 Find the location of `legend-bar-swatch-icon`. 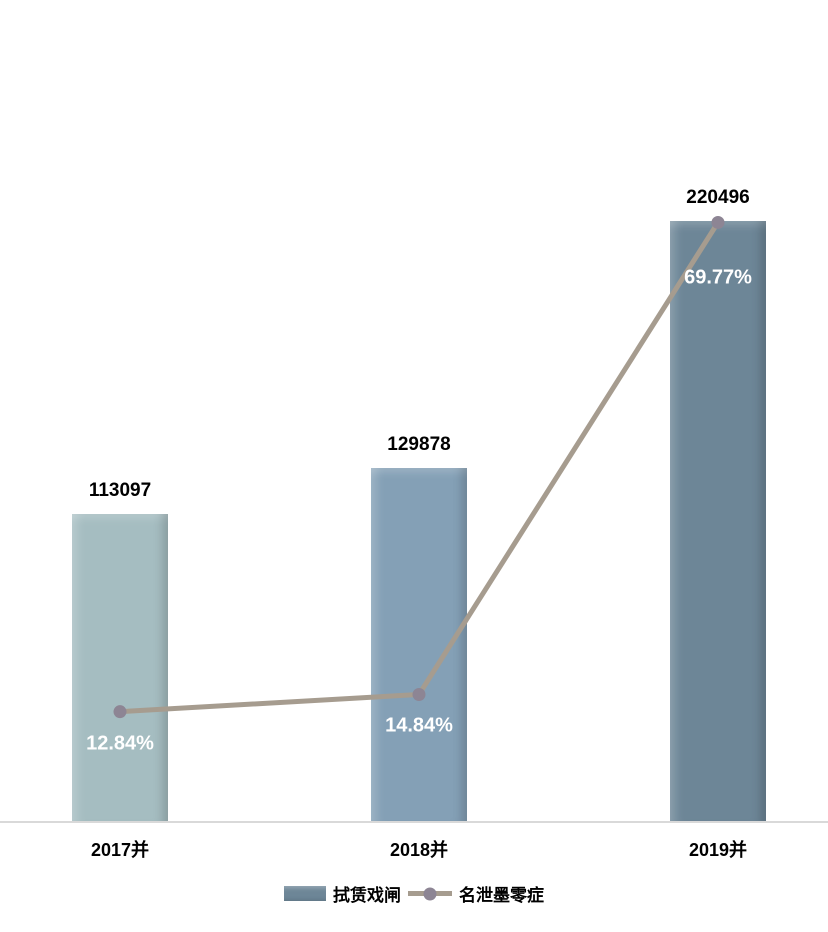

legend-bar-swatch-icon is located at coordinates (305, 893).